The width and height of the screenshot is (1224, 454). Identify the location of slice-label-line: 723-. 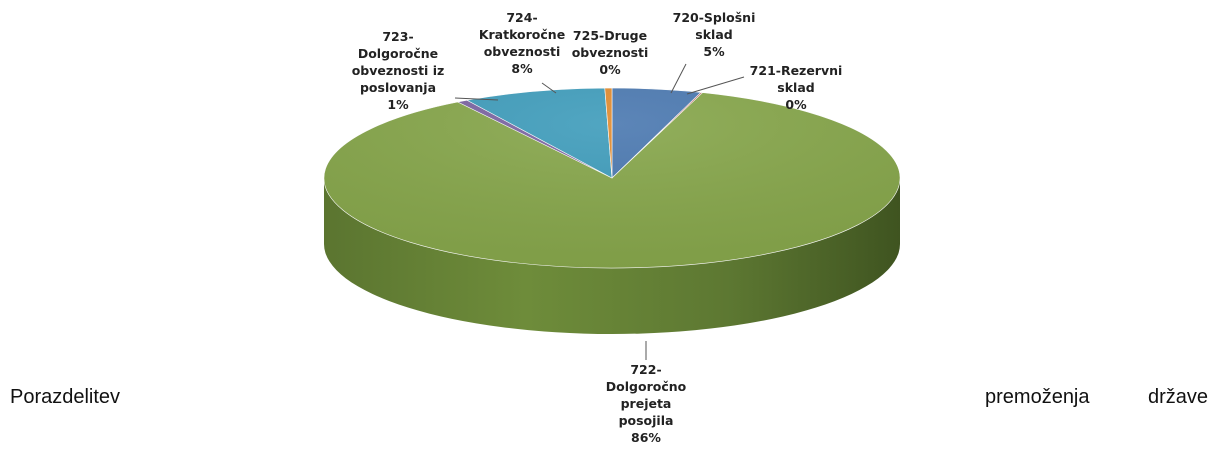
(397, 36).